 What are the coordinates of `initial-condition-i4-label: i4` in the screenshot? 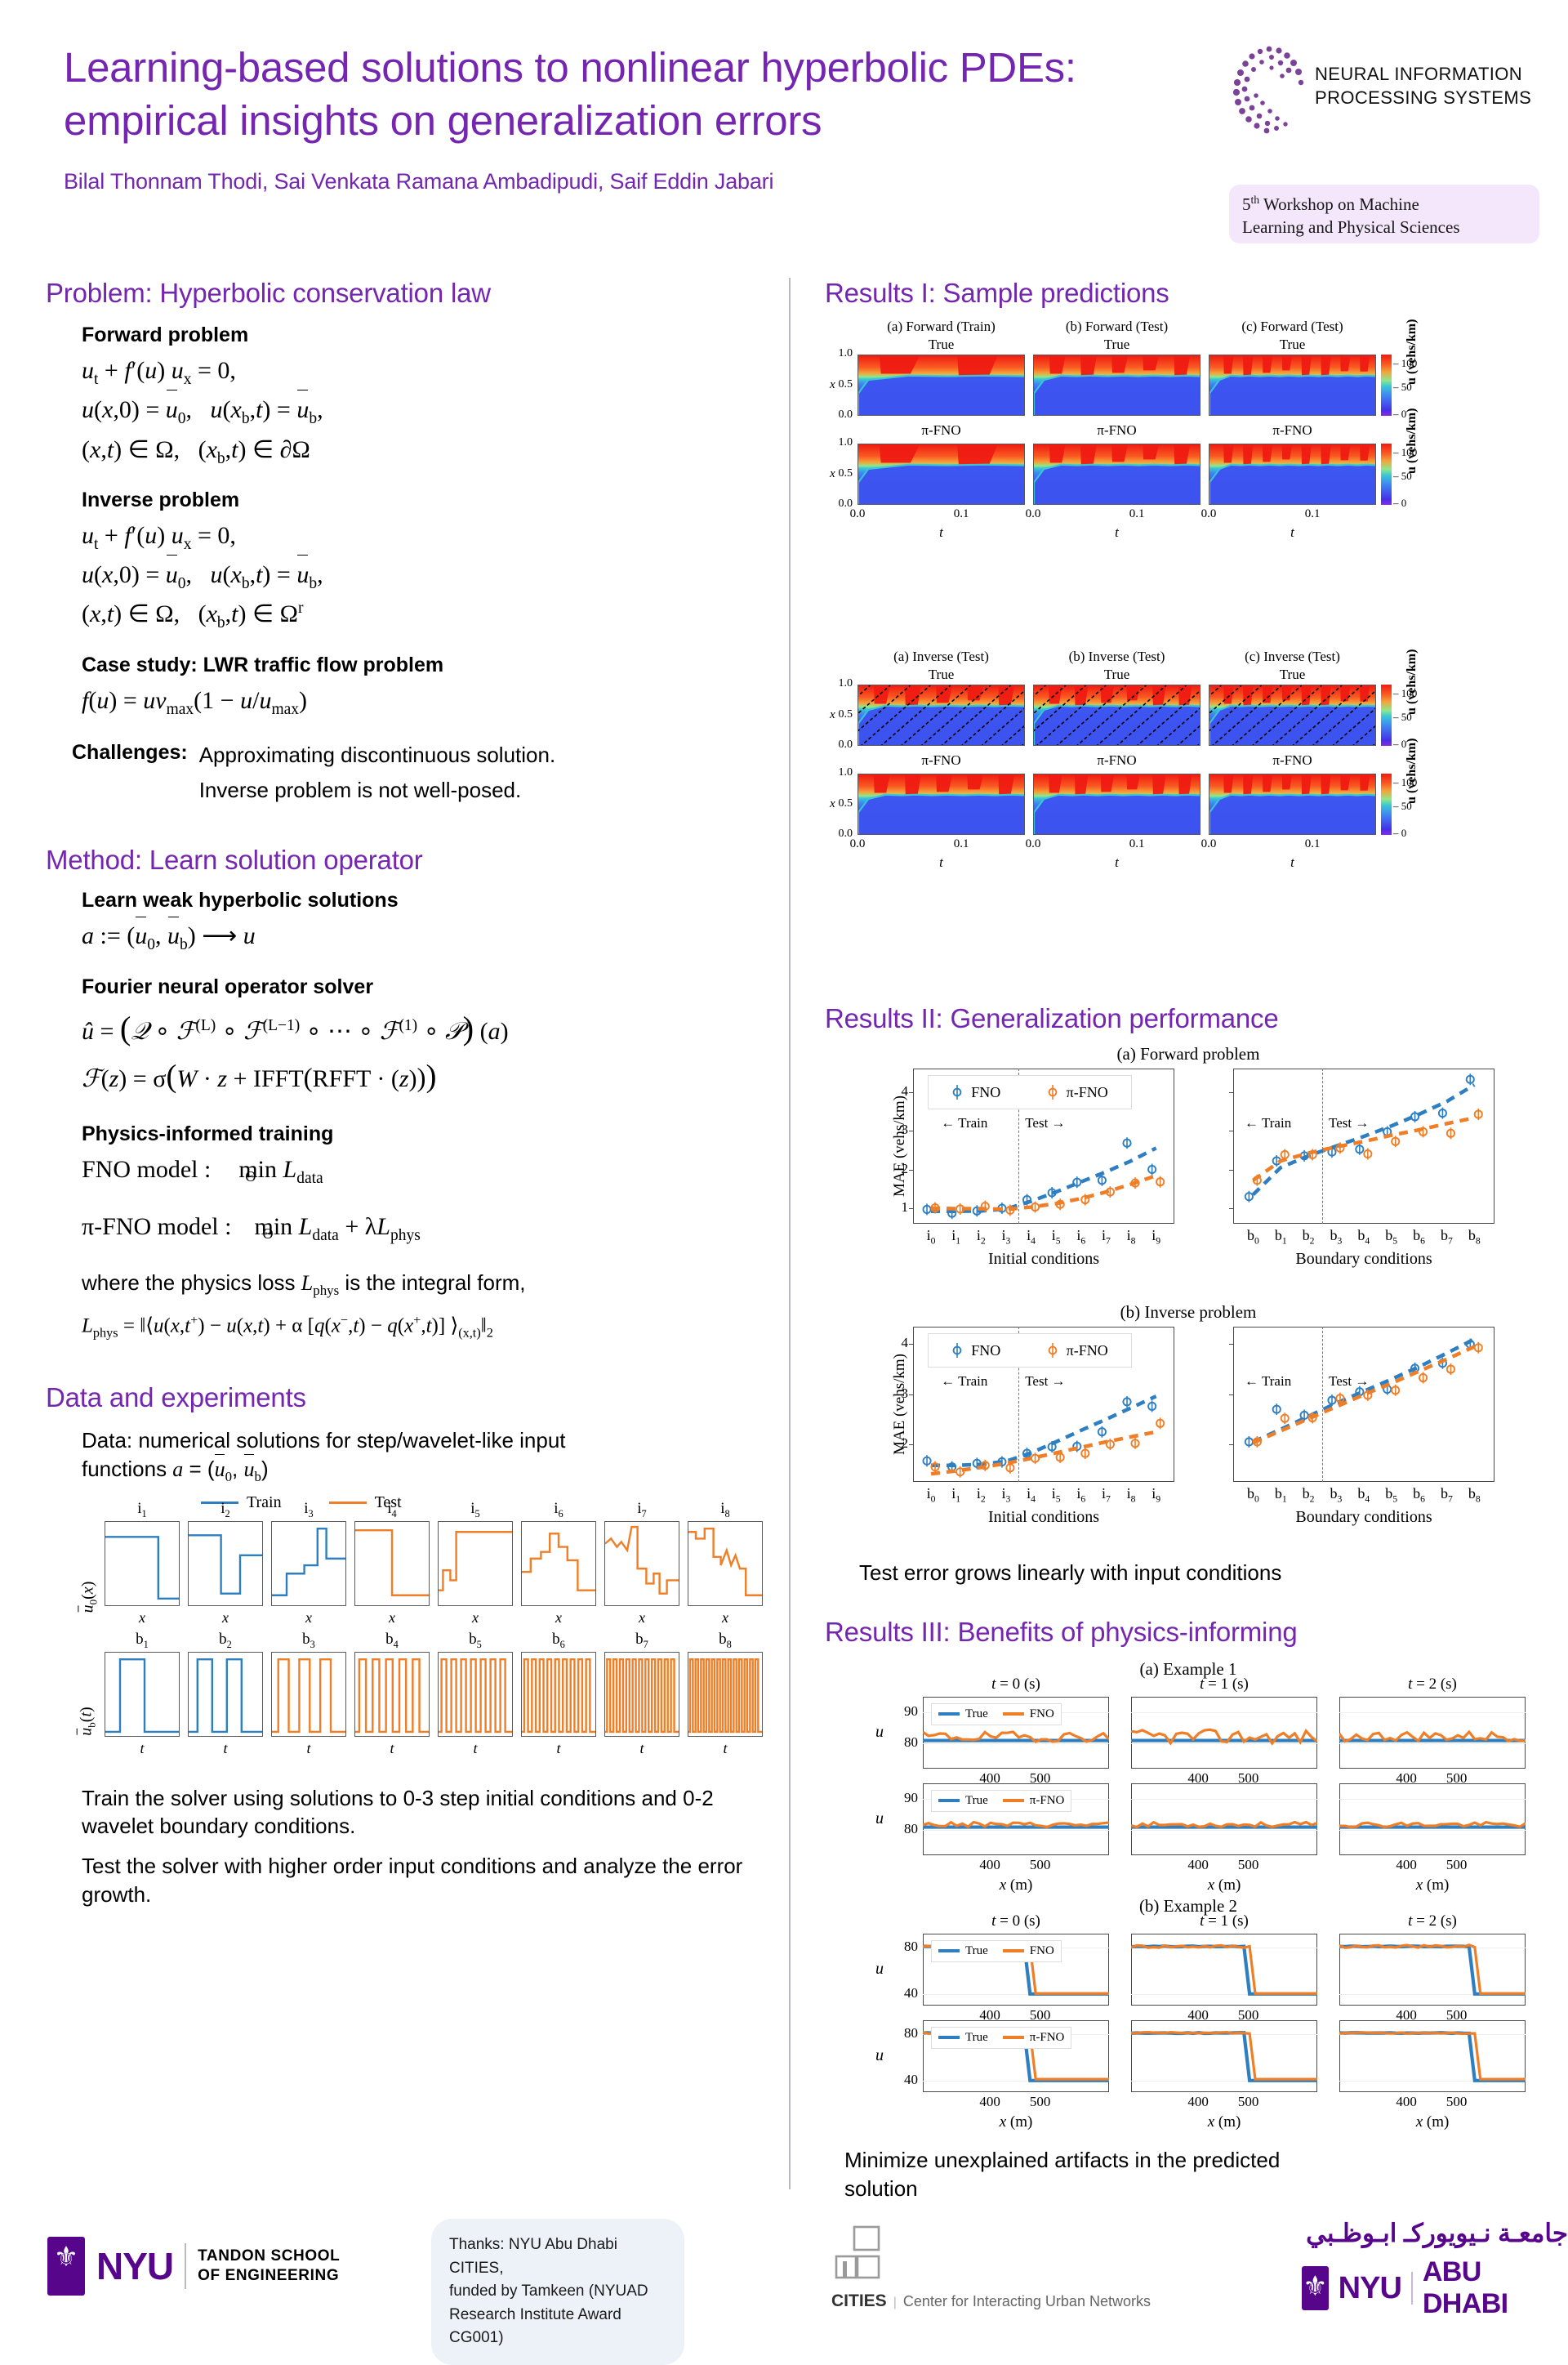 It's located at (392, 1509).